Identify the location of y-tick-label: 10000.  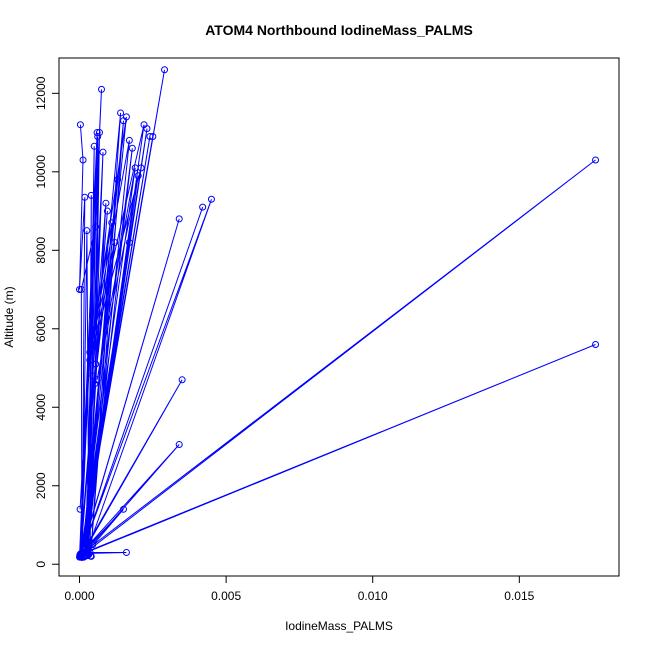
(41, 172).